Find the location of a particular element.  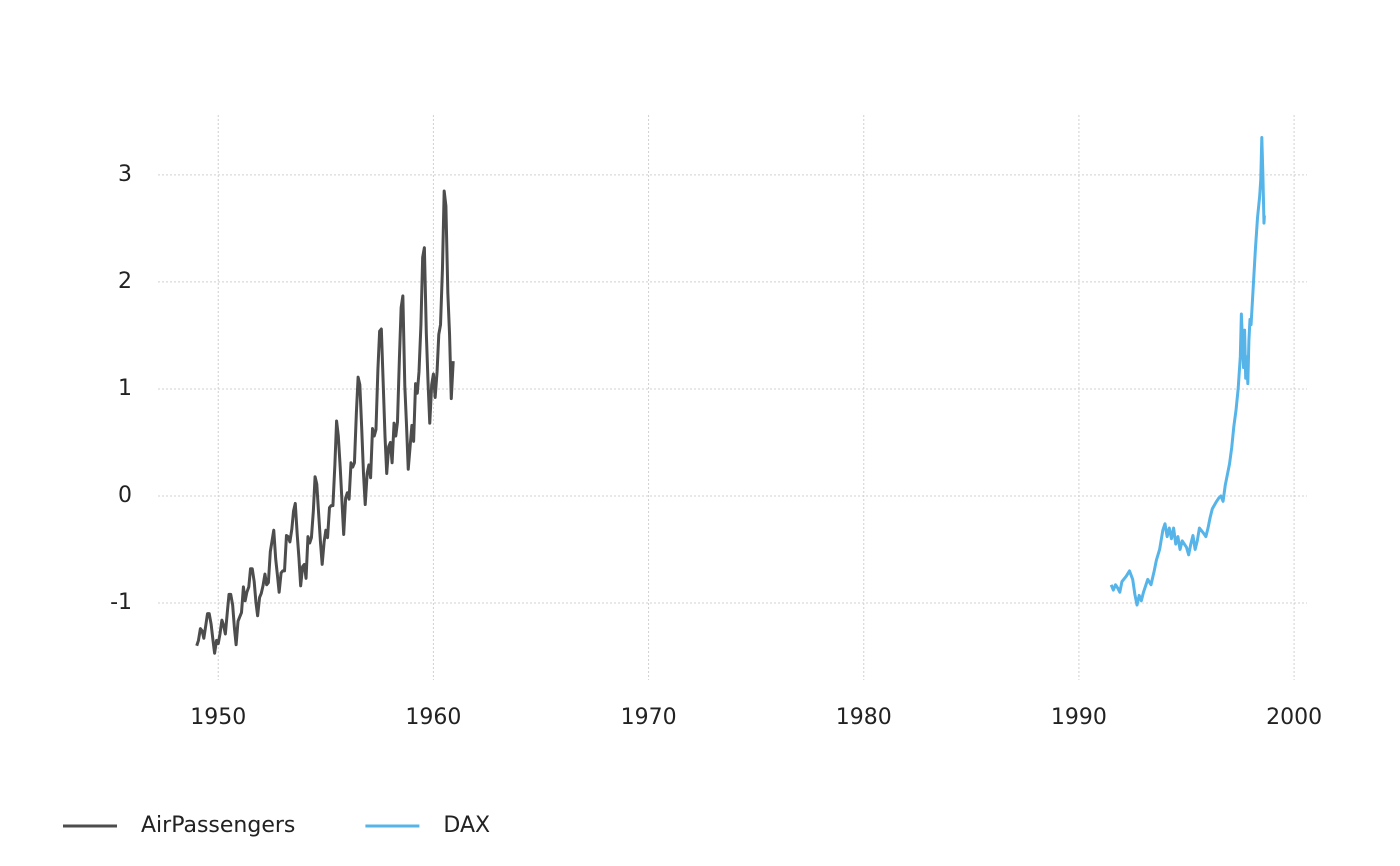

y-tick-label: 2 is located at coordinates (125, 281).